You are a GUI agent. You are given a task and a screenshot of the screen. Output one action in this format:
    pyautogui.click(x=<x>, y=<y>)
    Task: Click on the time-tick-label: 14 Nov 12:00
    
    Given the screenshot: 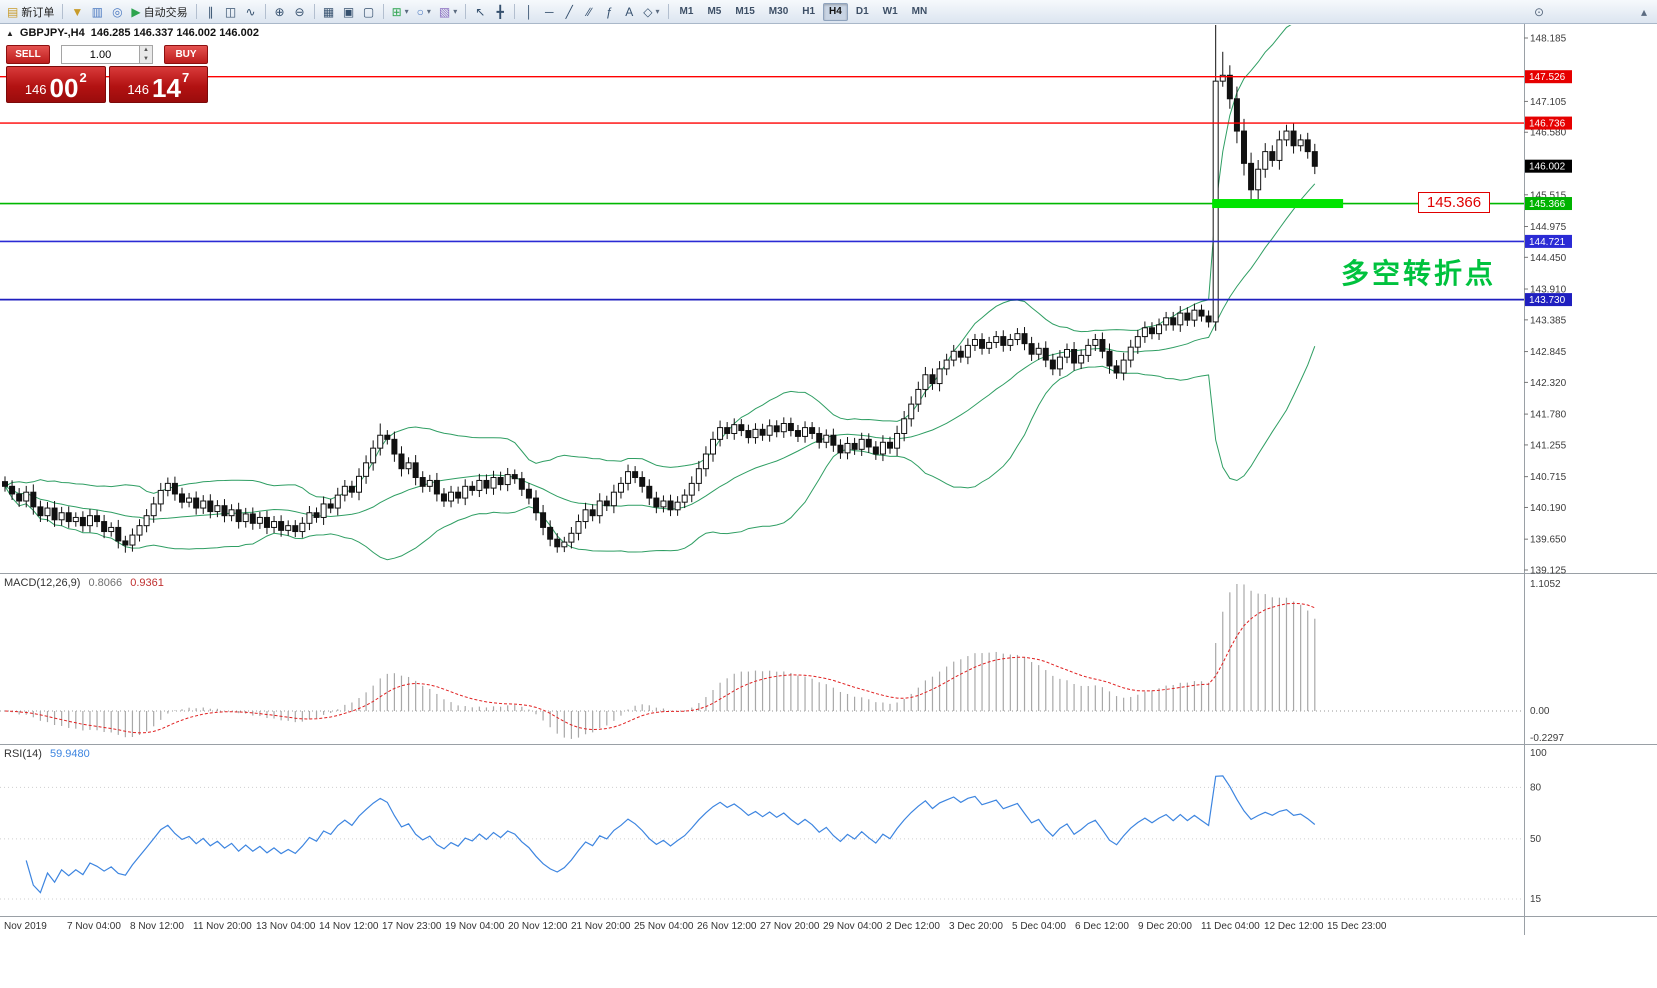 What is the action you would take?
    pyautogui.click(x=349, y=926)
    